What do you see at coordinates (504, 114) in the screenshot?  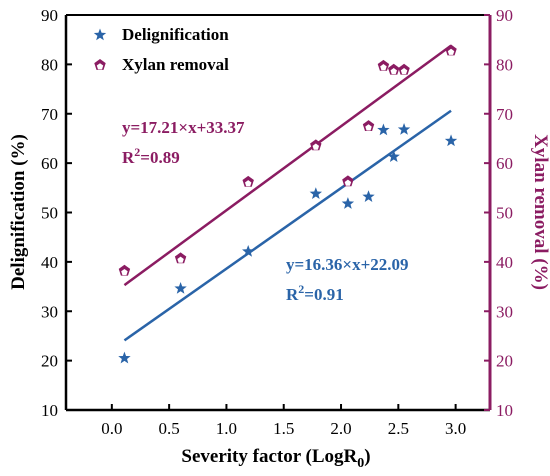 I see `y-right-tick-label-6: 70` at bounding box center [504, 114].